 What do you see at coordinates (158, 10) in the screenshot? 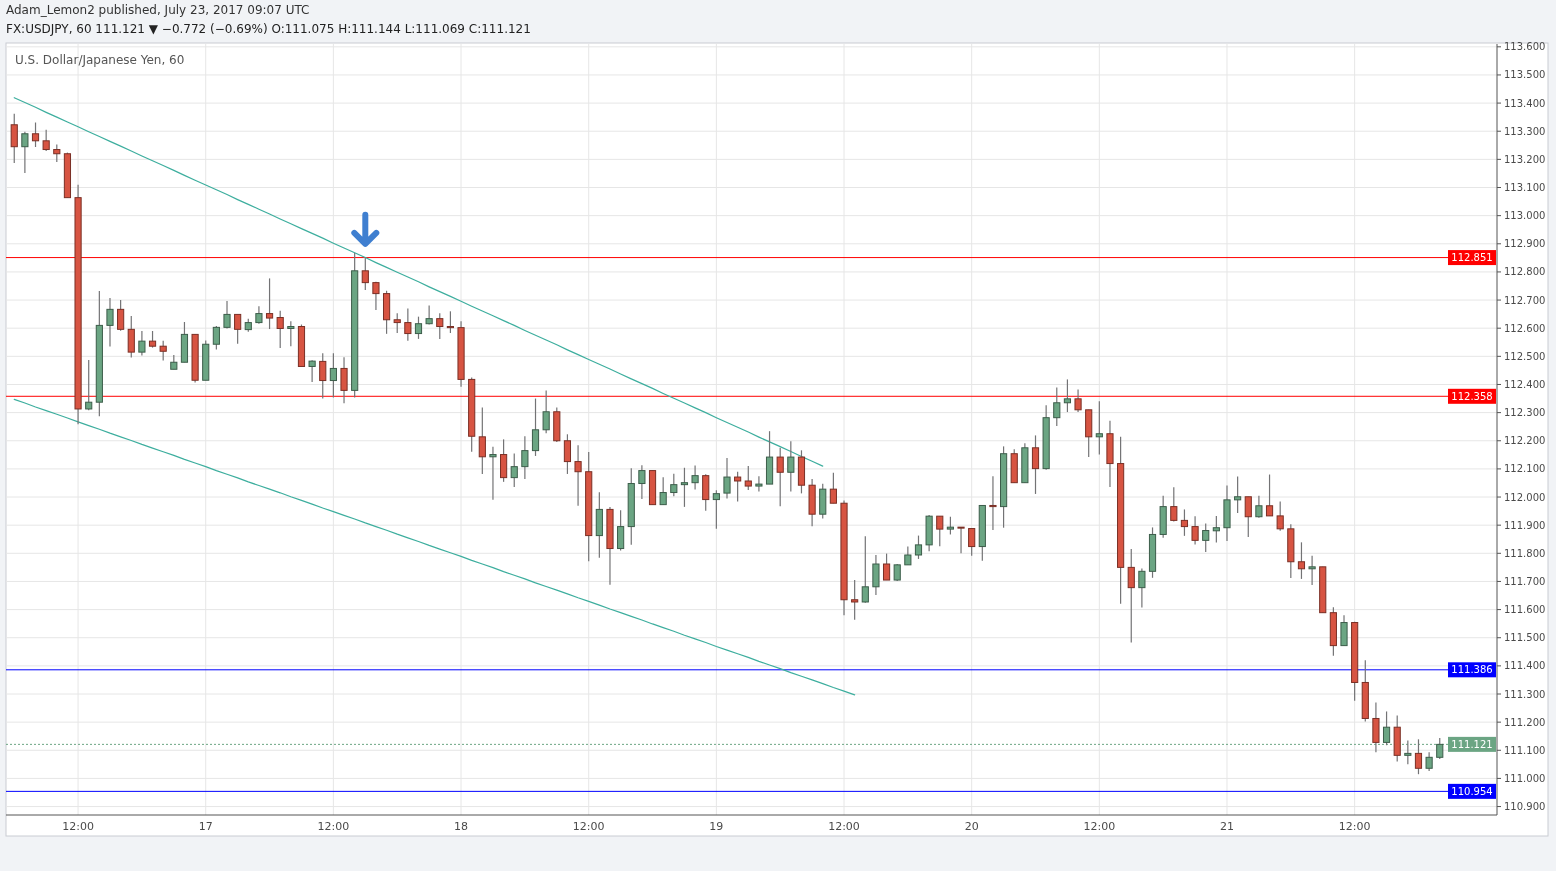
I see `text: Adam_Lemon2 published, July 23, 2017 09:07 UTC` at bounding box center [158, 10].